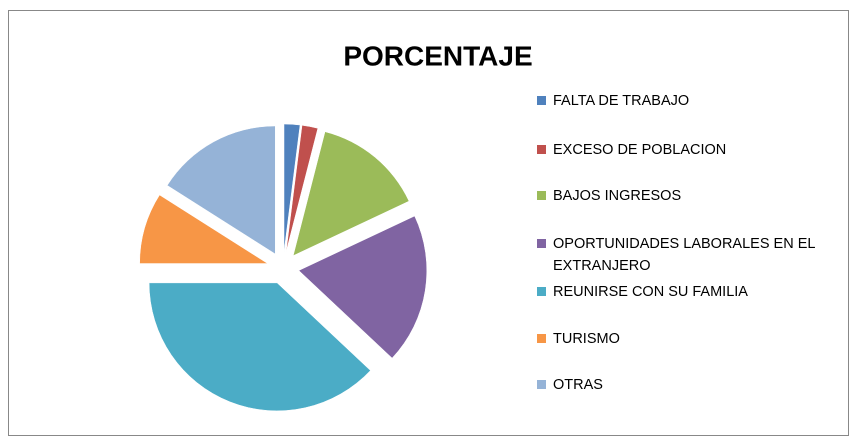 The width and height of the screenshot is (857, 444). I want to click on legend-label: OPORTUNIDADES LABORALES EN EL EXTRANJERO, so click(684, 255).